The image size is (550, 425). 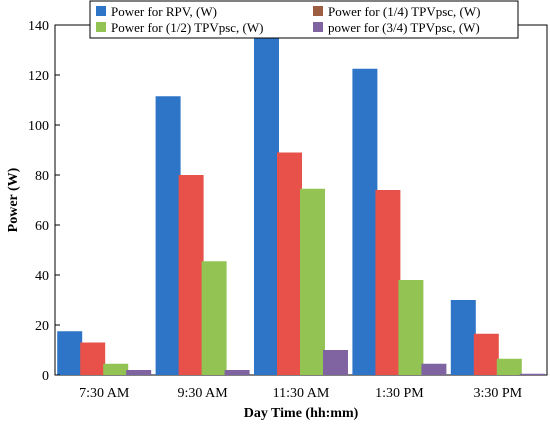 I want to click on y-tick-label: 60, so click(x=42, y=226).